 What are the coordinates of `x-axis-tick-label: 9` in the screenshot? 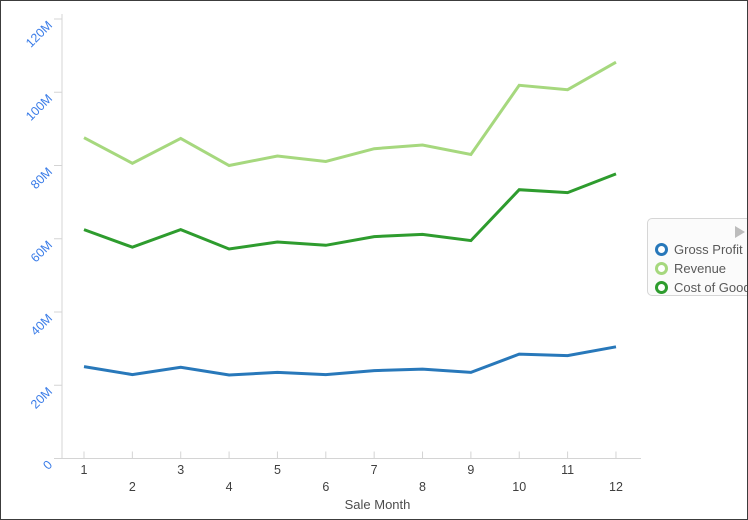 It's located at (470, 470).